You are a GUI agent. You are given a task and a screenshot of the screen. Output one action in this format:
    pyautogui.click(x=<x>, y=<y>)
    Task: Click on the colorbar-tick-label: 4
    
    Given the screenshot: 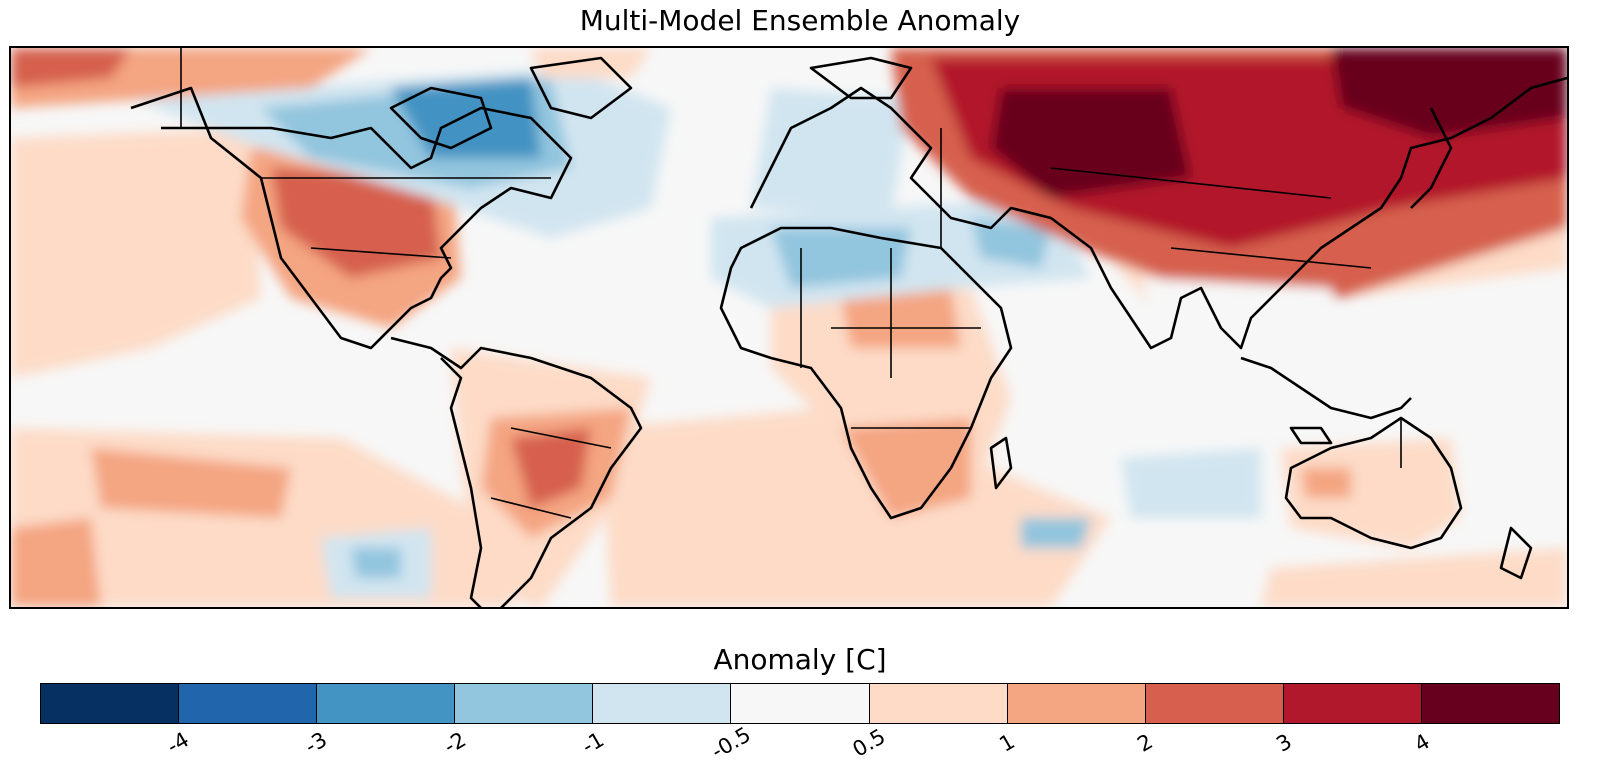 What is the action you would take?
    pyautogui.click(x=1422, y=743)
    